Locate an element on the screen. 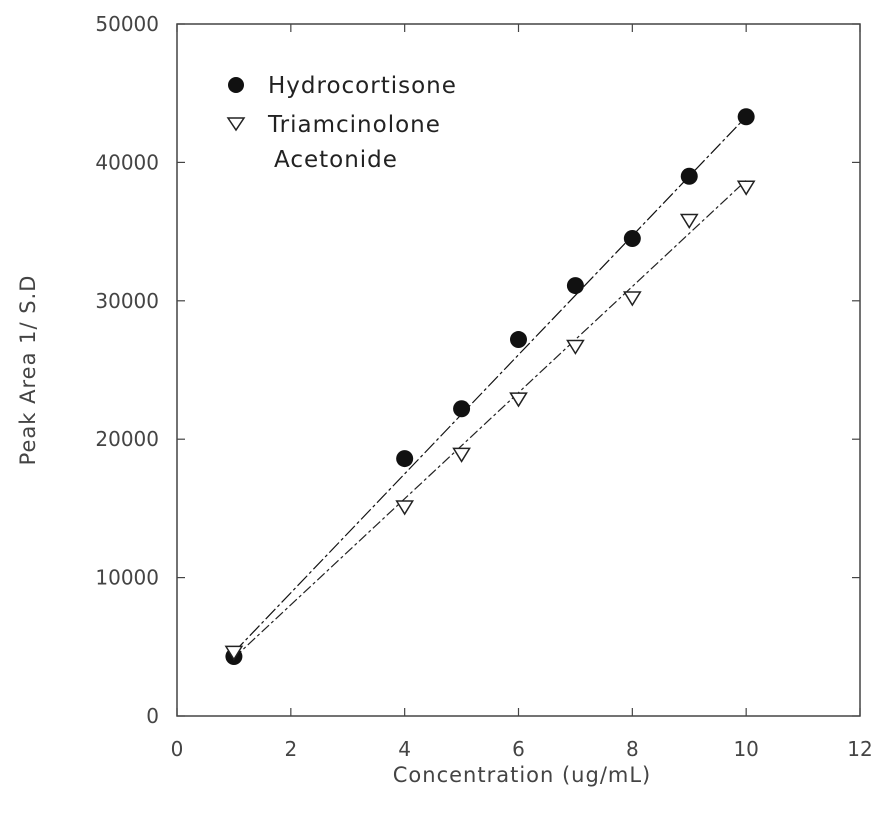 The image size is (892, 822). legend-label-hydrocortisone: Hydrocortisone is located at coordinates (362, 86).